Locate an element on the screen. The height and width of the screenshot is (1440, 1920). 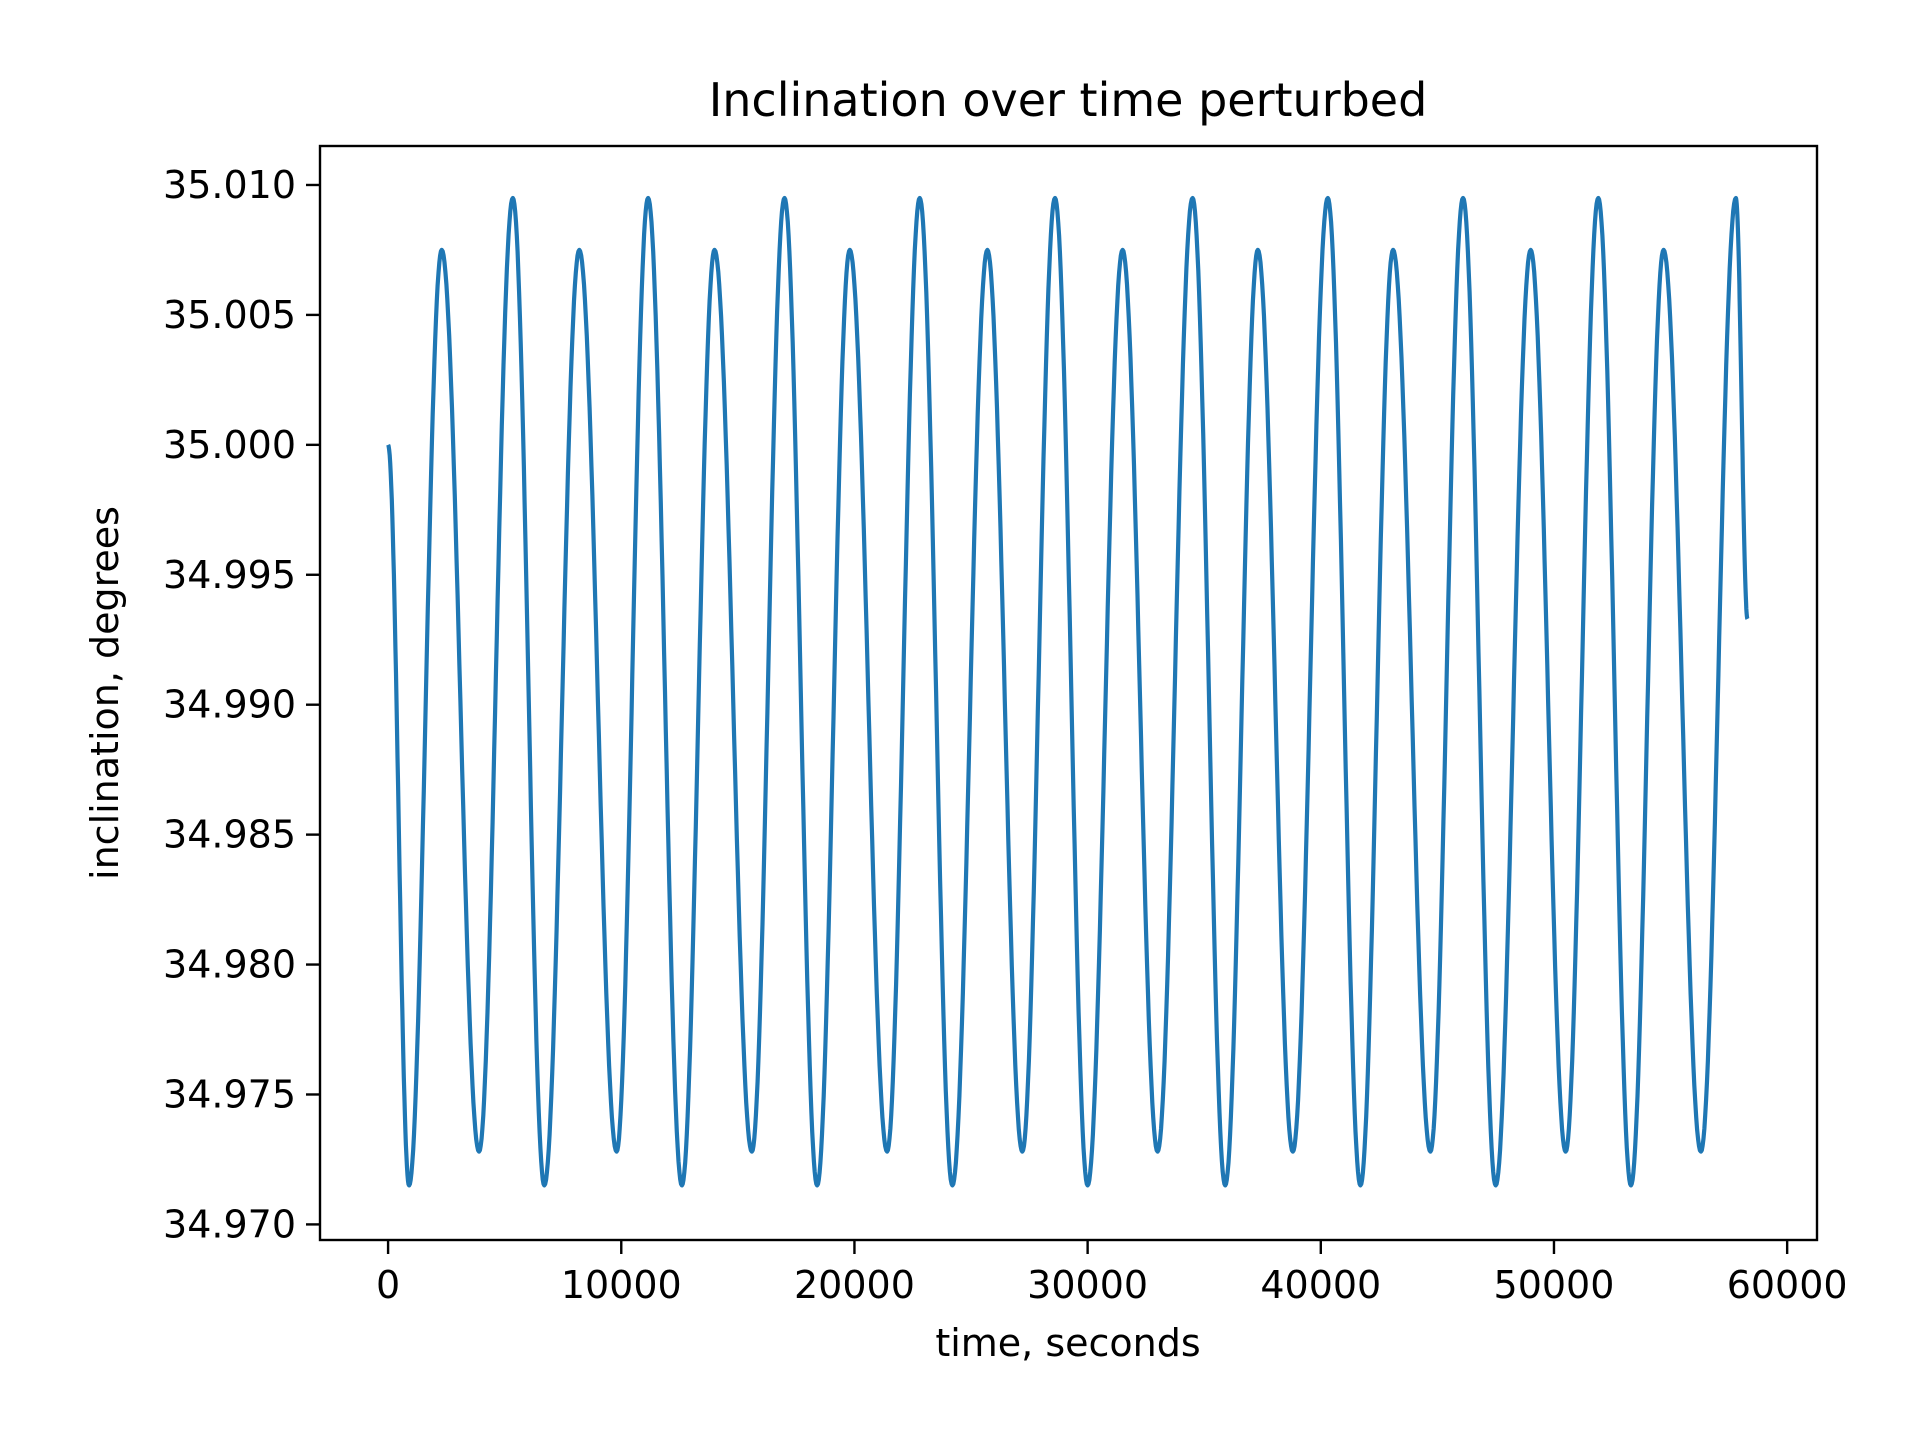
x-axis-label: time, seconds is located at coordinates (1067, 1343).